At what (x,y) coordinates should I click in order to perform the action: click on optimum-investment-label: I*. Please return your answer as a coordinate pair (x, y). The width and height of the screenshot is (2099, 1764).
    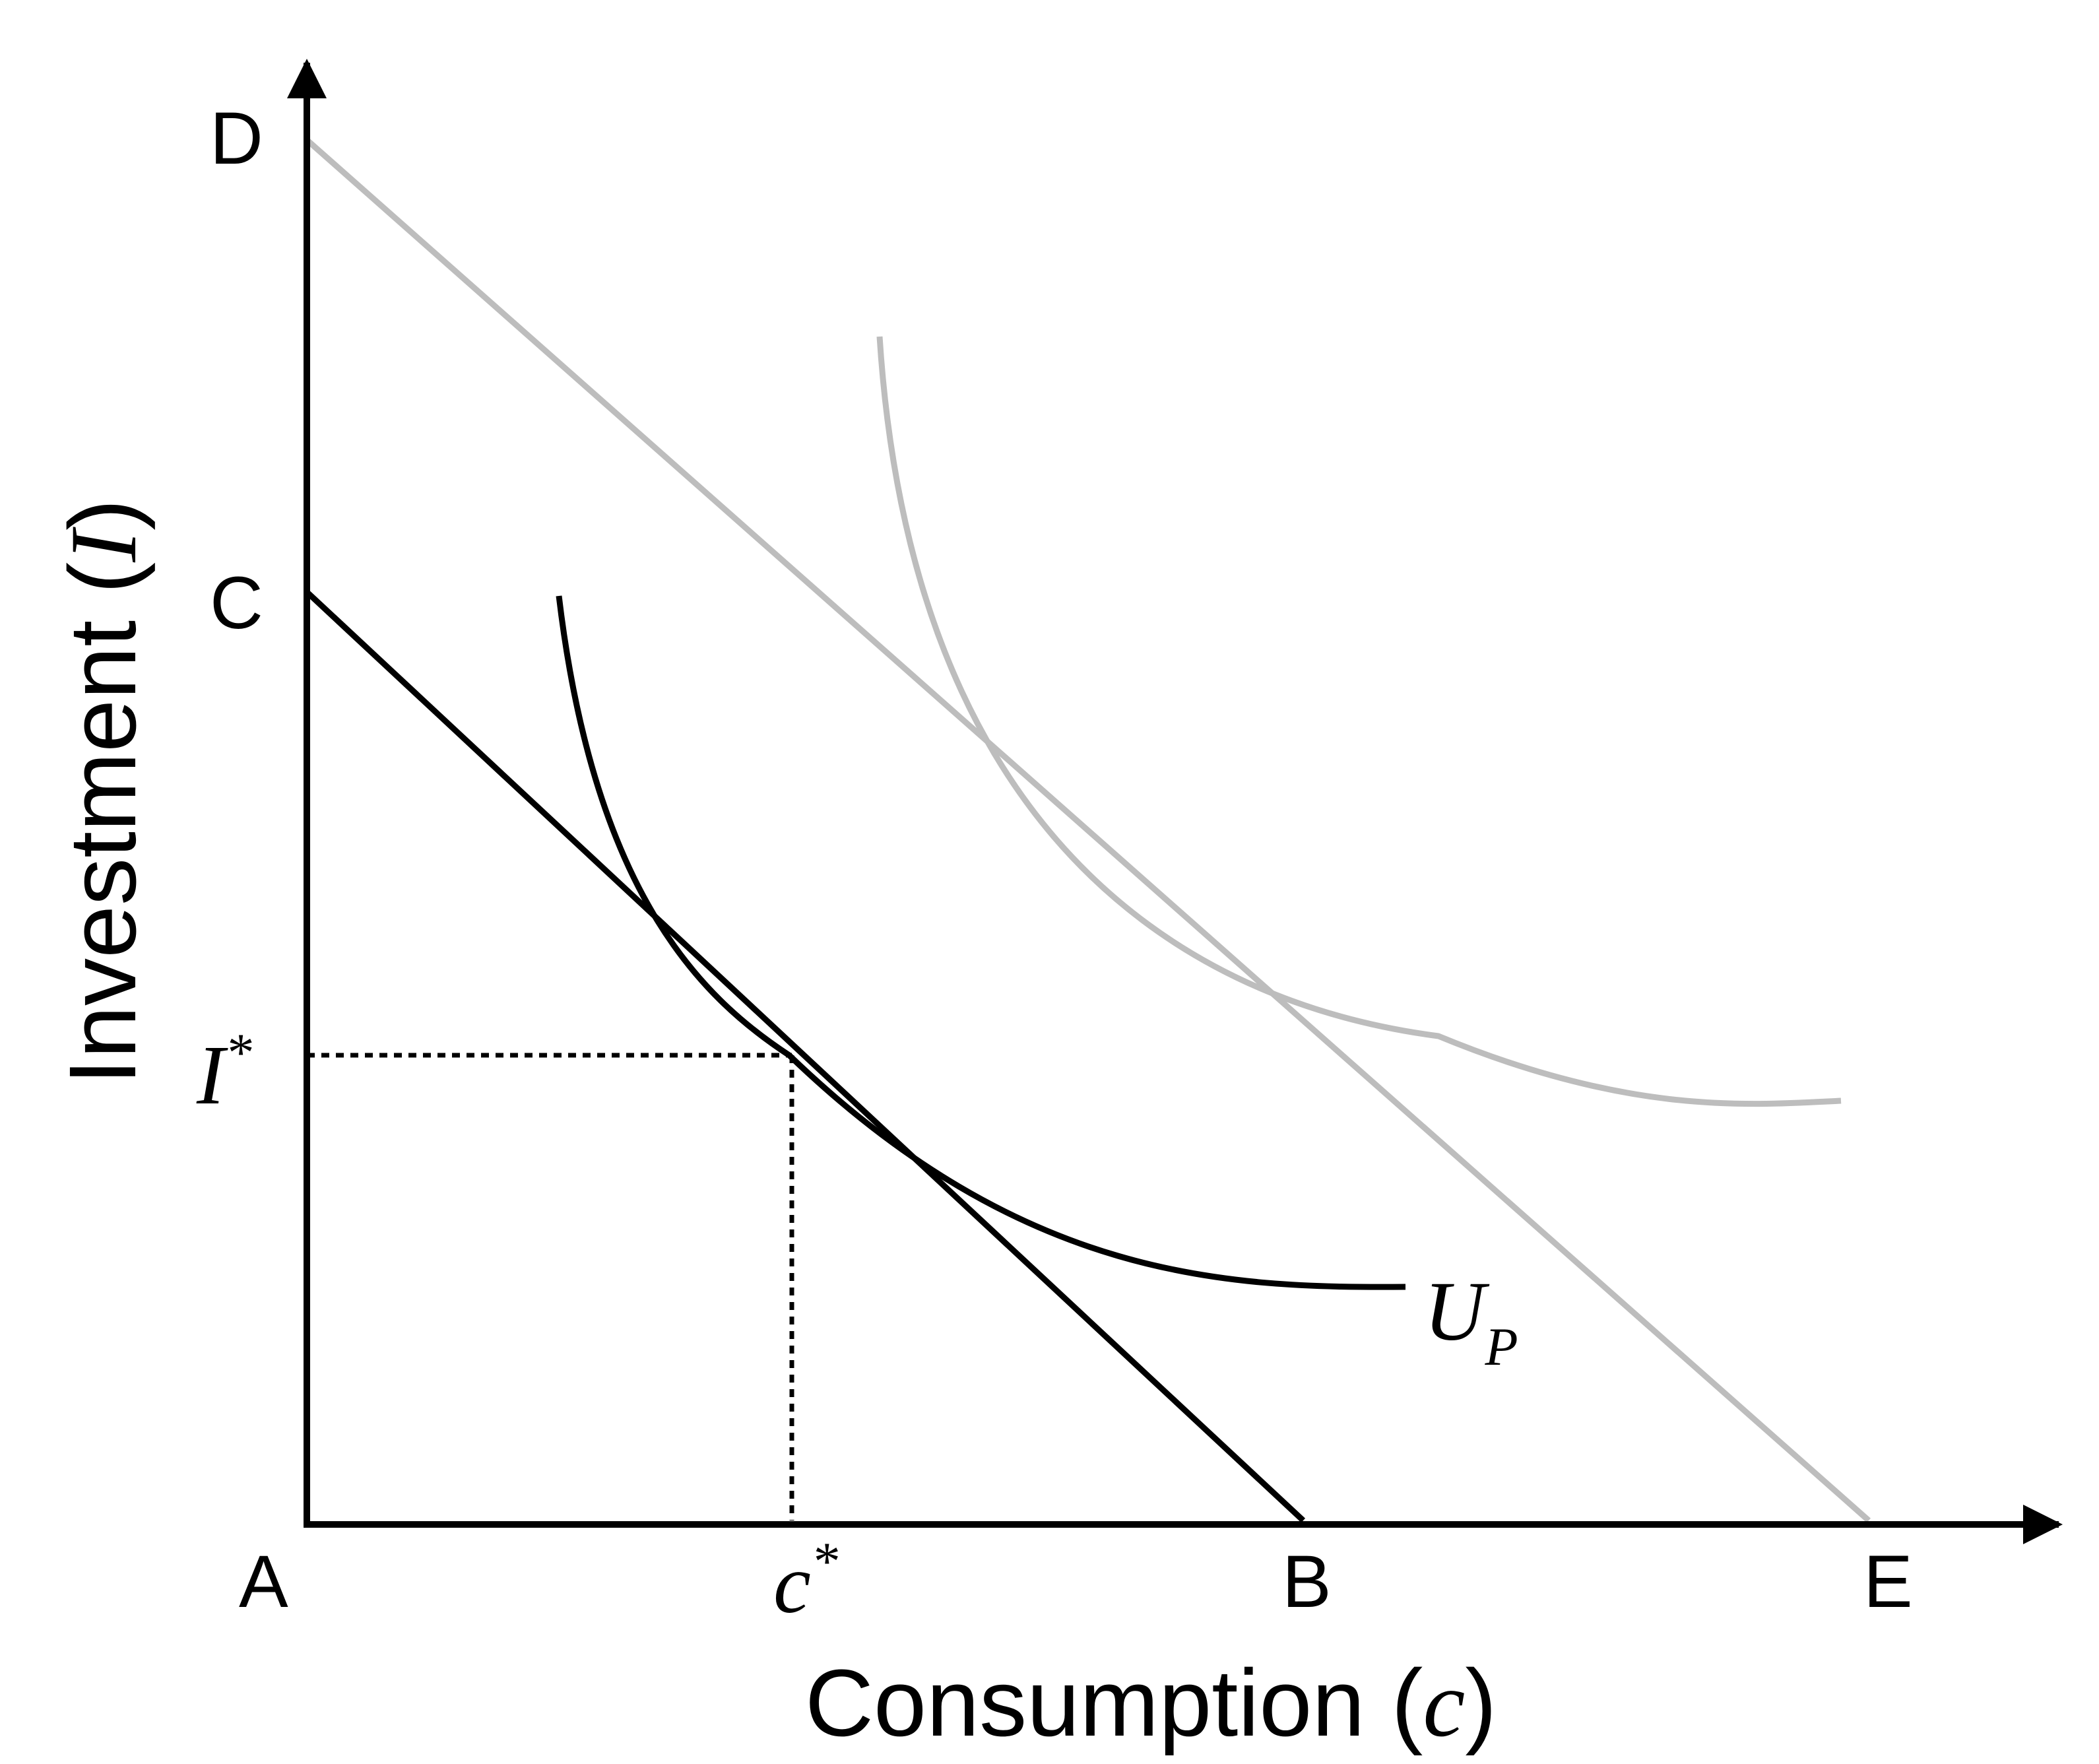
    Looking at the image, I should click on (224, 1072).